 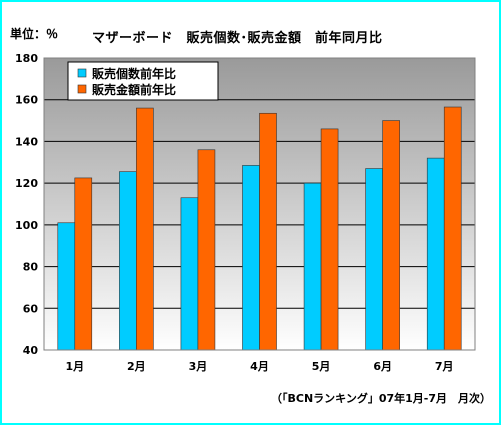 I want to click on y-unit-label: 単位：％, so click(x=34, y=34).